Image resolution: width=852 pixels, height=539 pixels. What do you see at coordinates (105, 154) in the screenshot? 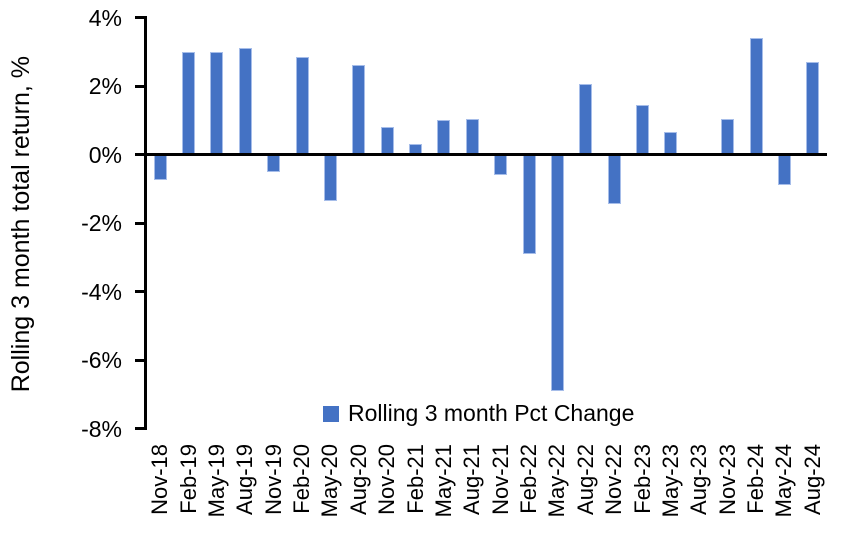
I see `y-tick-label: 0%` at bounding box center [105, 154].